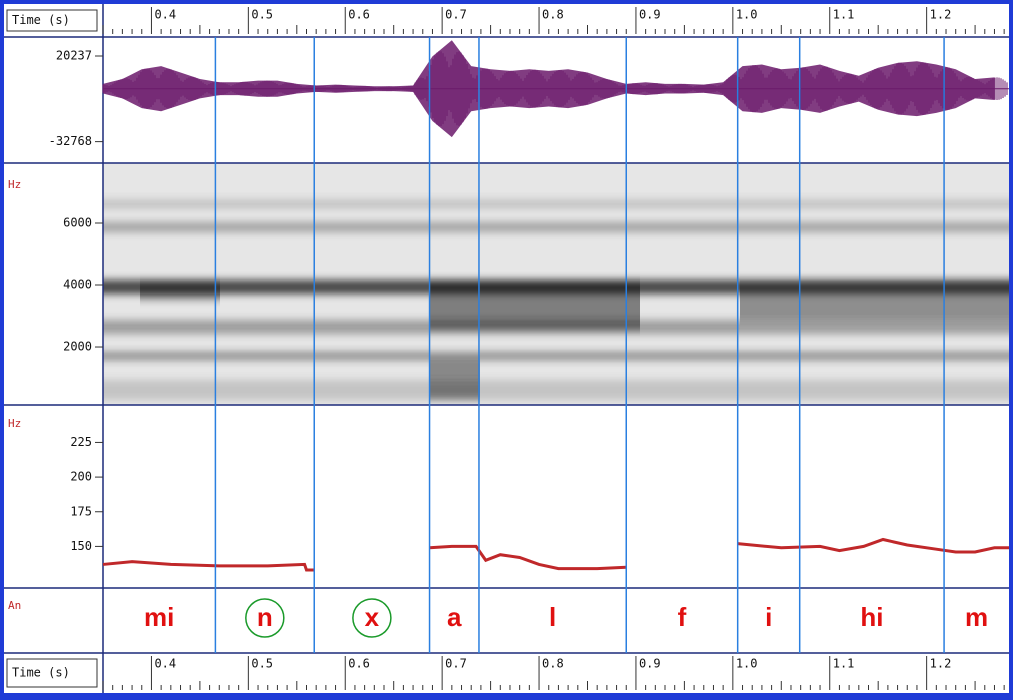 Image resolution: width=1013 pixels, height=700 pixels. Describe the element at coordinates (454, 617) in the screenshot. I see `segment-label: a` at that location.